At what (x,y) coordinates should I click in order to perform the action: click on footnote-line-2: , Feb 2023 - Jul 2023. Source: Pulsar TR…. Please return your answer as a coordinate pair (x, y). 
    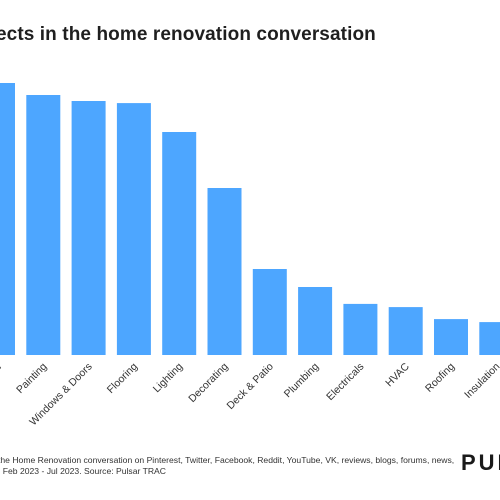
    Looking at the image, I should click on (83, 471).